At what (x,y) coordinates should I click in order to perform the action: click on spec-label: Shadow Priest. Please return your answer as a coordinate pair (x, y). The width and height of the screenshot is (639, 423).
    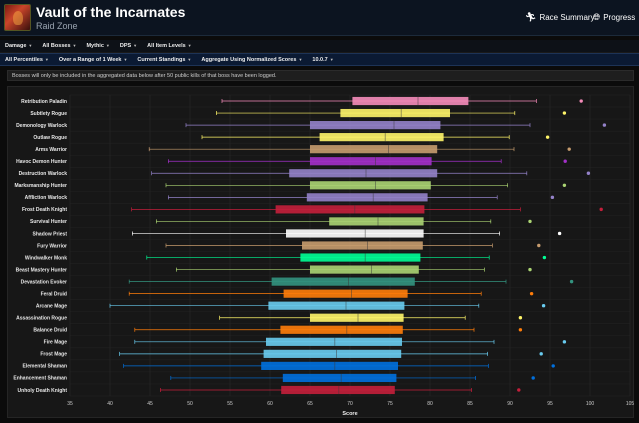
    Looking at the image, I should click on (50, 234).